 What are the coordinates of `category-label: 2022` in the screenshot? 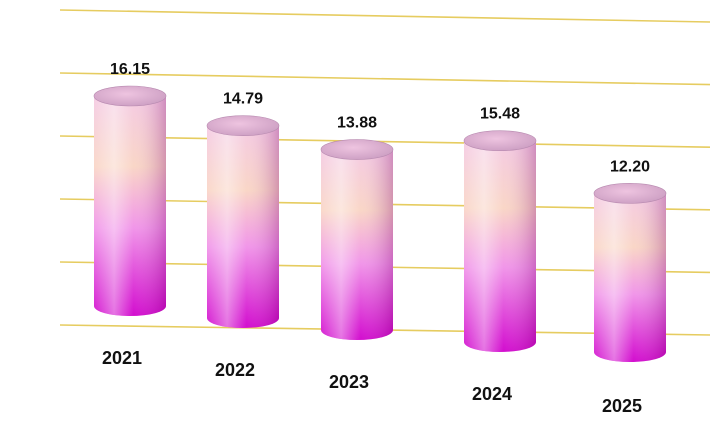 It's located at (235, 370).